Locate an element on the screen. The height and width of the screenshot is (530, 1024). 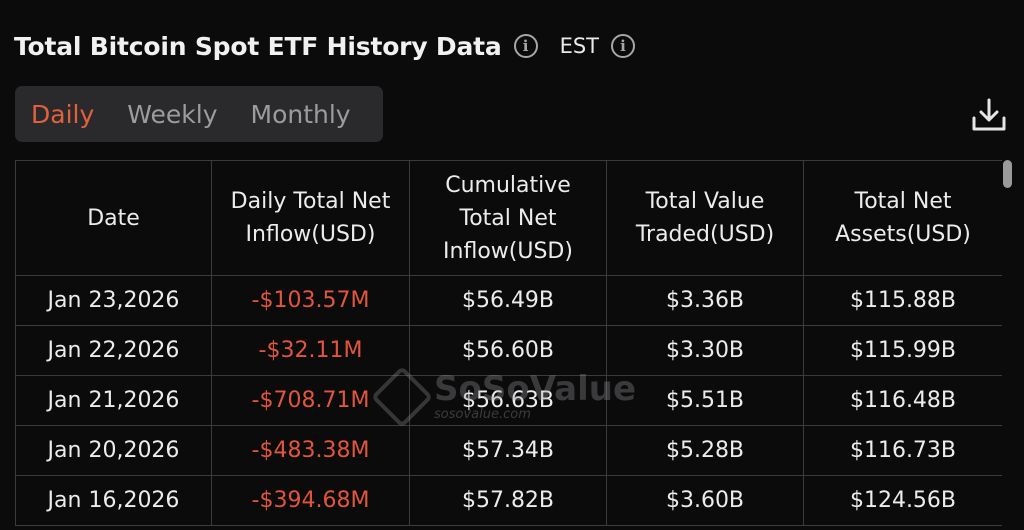
table-cell: $5.28B is located at coordinates (705, 450).